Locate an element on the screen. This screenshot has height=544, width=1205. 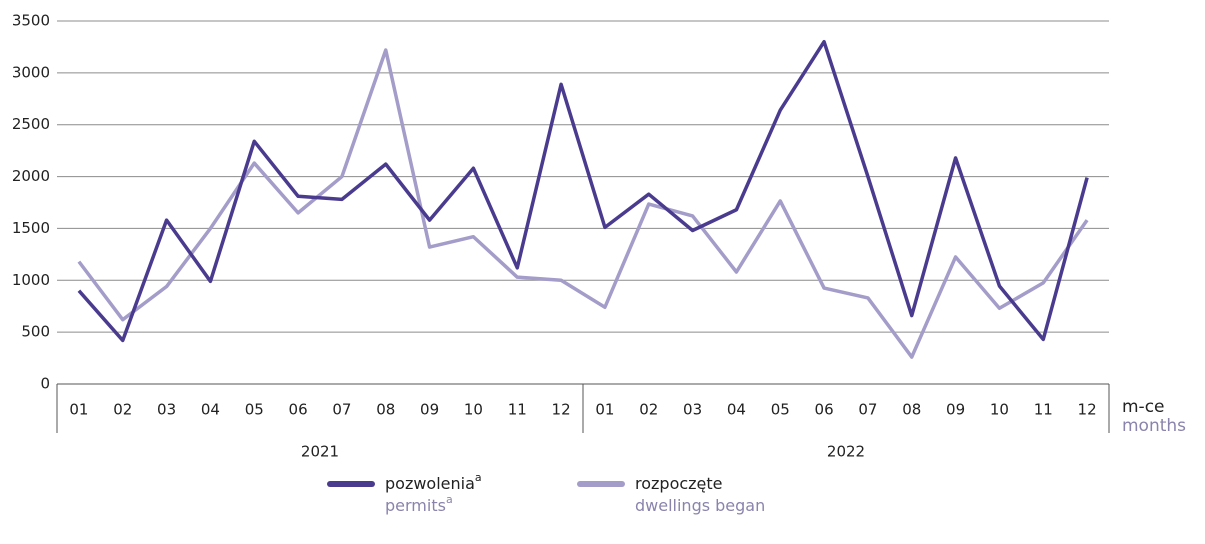
legend-name: pozwolenia is located at coordinates (430, 483).